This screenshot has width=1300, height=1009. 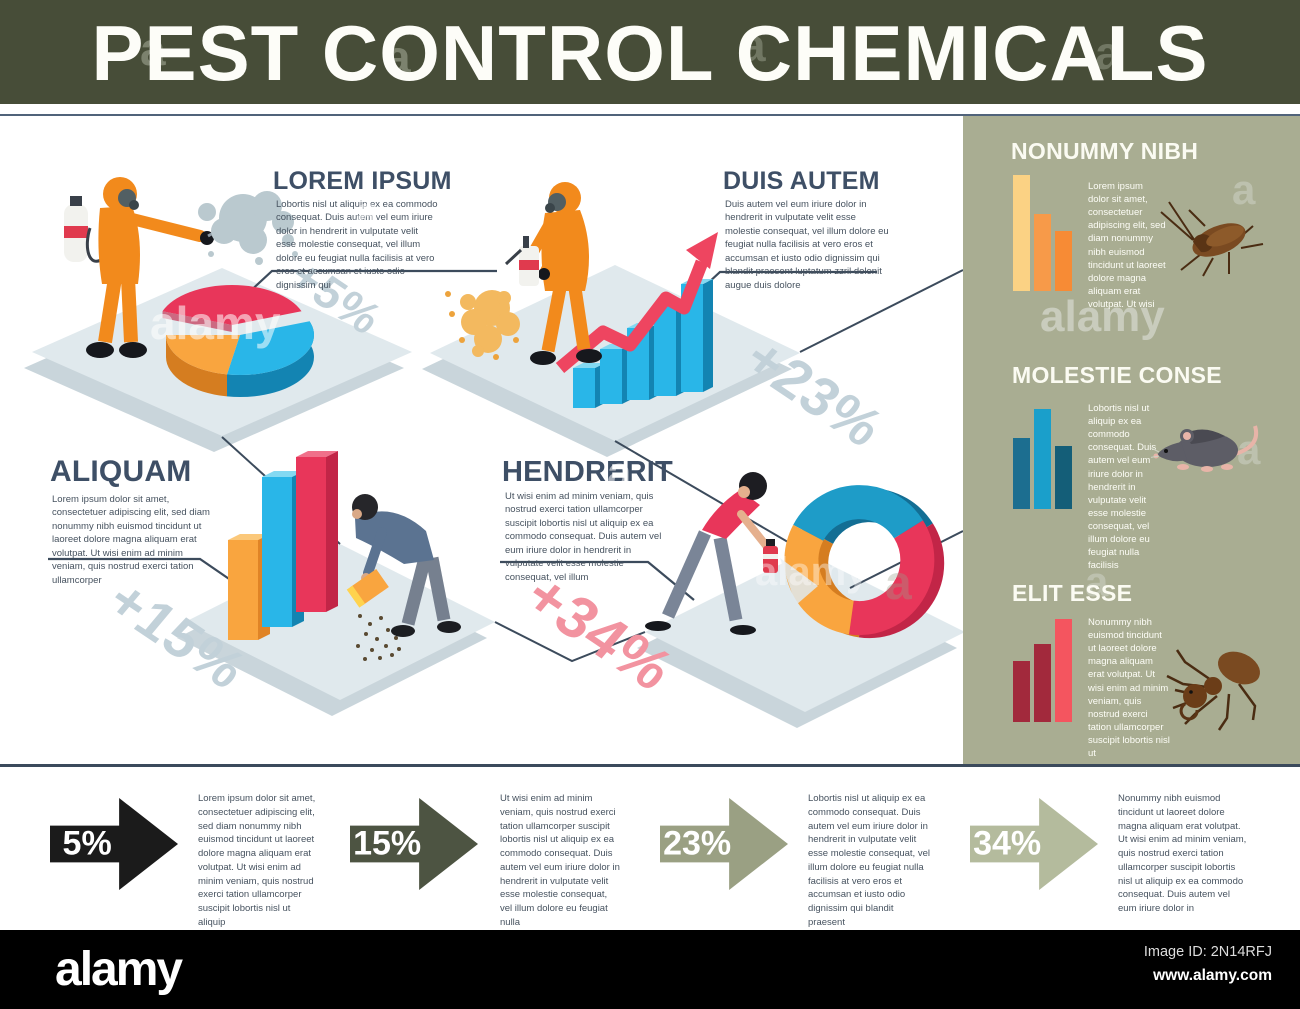 What do you see at coordinates (238, 341) in the screenshot?
I see `pie-chart-illustration` at bounding box center [238, 341].